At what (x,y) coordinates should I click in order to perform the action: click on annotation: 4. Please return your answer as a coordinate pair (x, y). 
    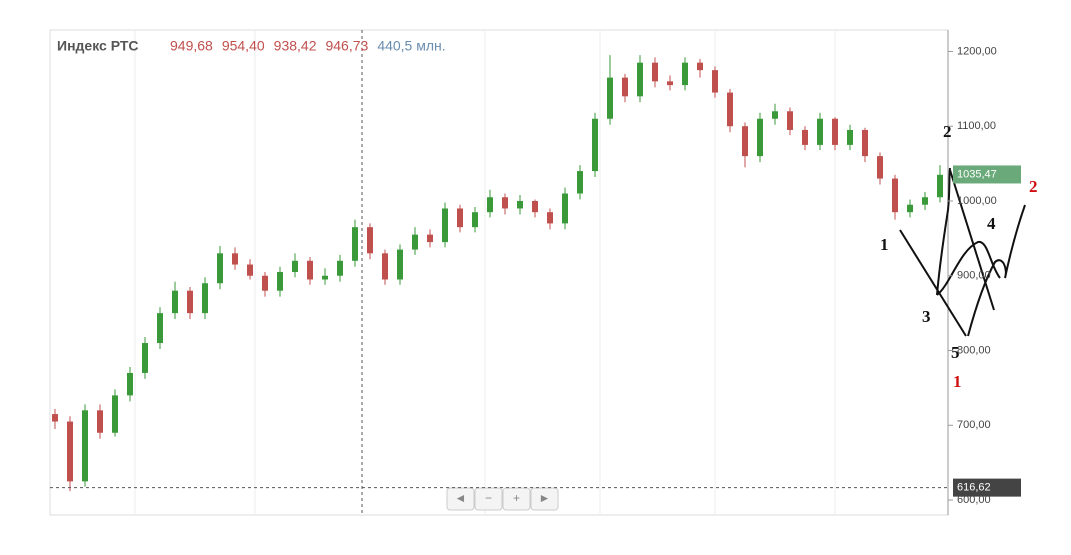
    Looking at the image, I should click on (991, 223).